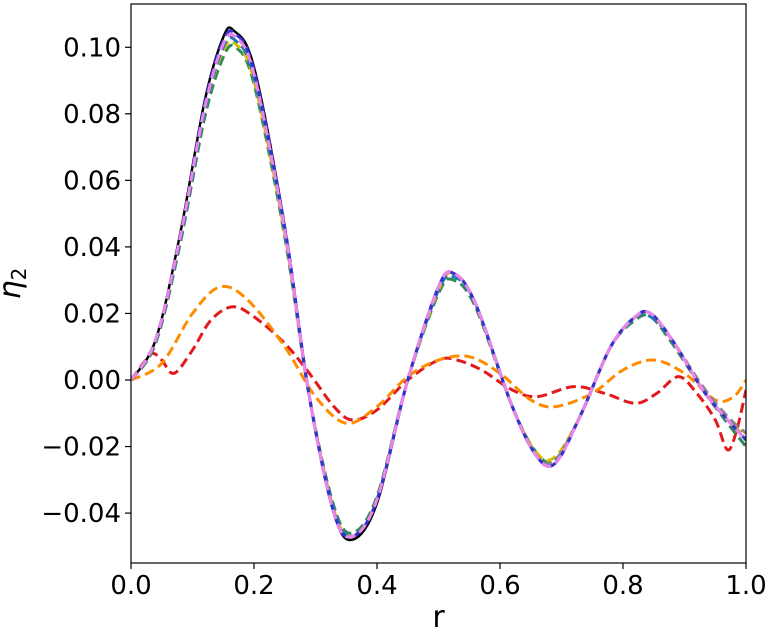  I want to click on y-tick-label: 0.02, so click(92, 314).